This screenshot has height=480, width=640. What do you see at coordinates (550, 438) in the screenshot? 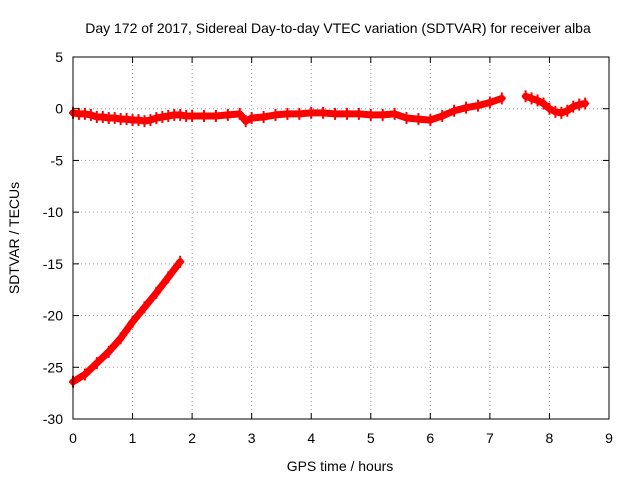
I see `x-tick-label: 8` at bounding box center [550, 438].